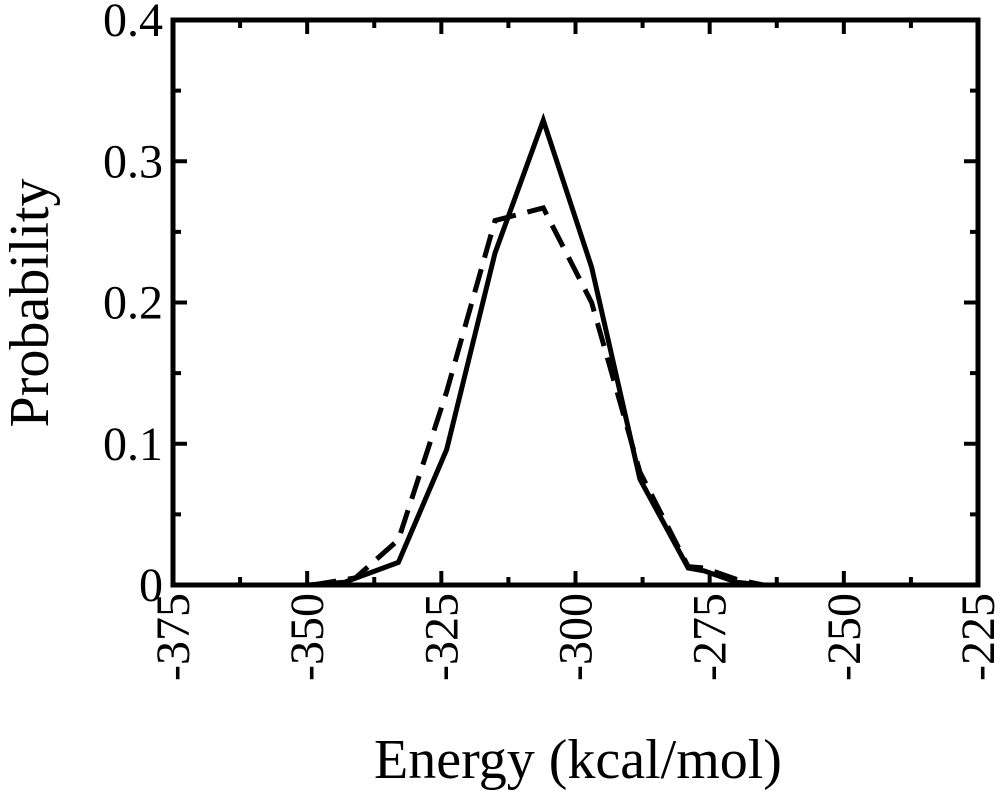 This screenshot has height=795, width=1000. What do you see at coordinates (578, 760) in the screenshot?
I see `x-axis-label: Energy (kcal/mol)` at bounding box center [578, 760].